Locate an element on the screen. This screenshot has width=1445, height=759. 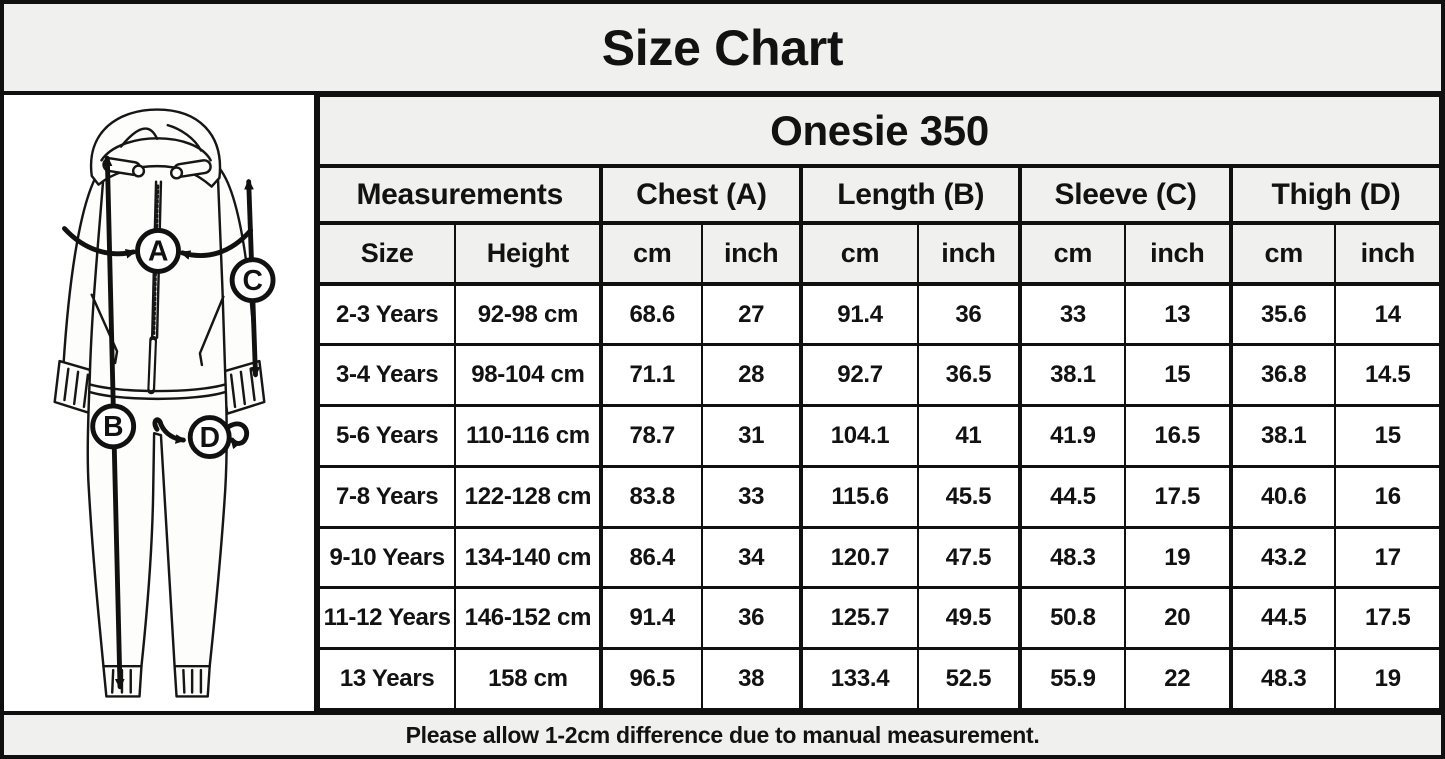
cell-thigh-cm: 40.6 is located at coordinates (1282, 496).